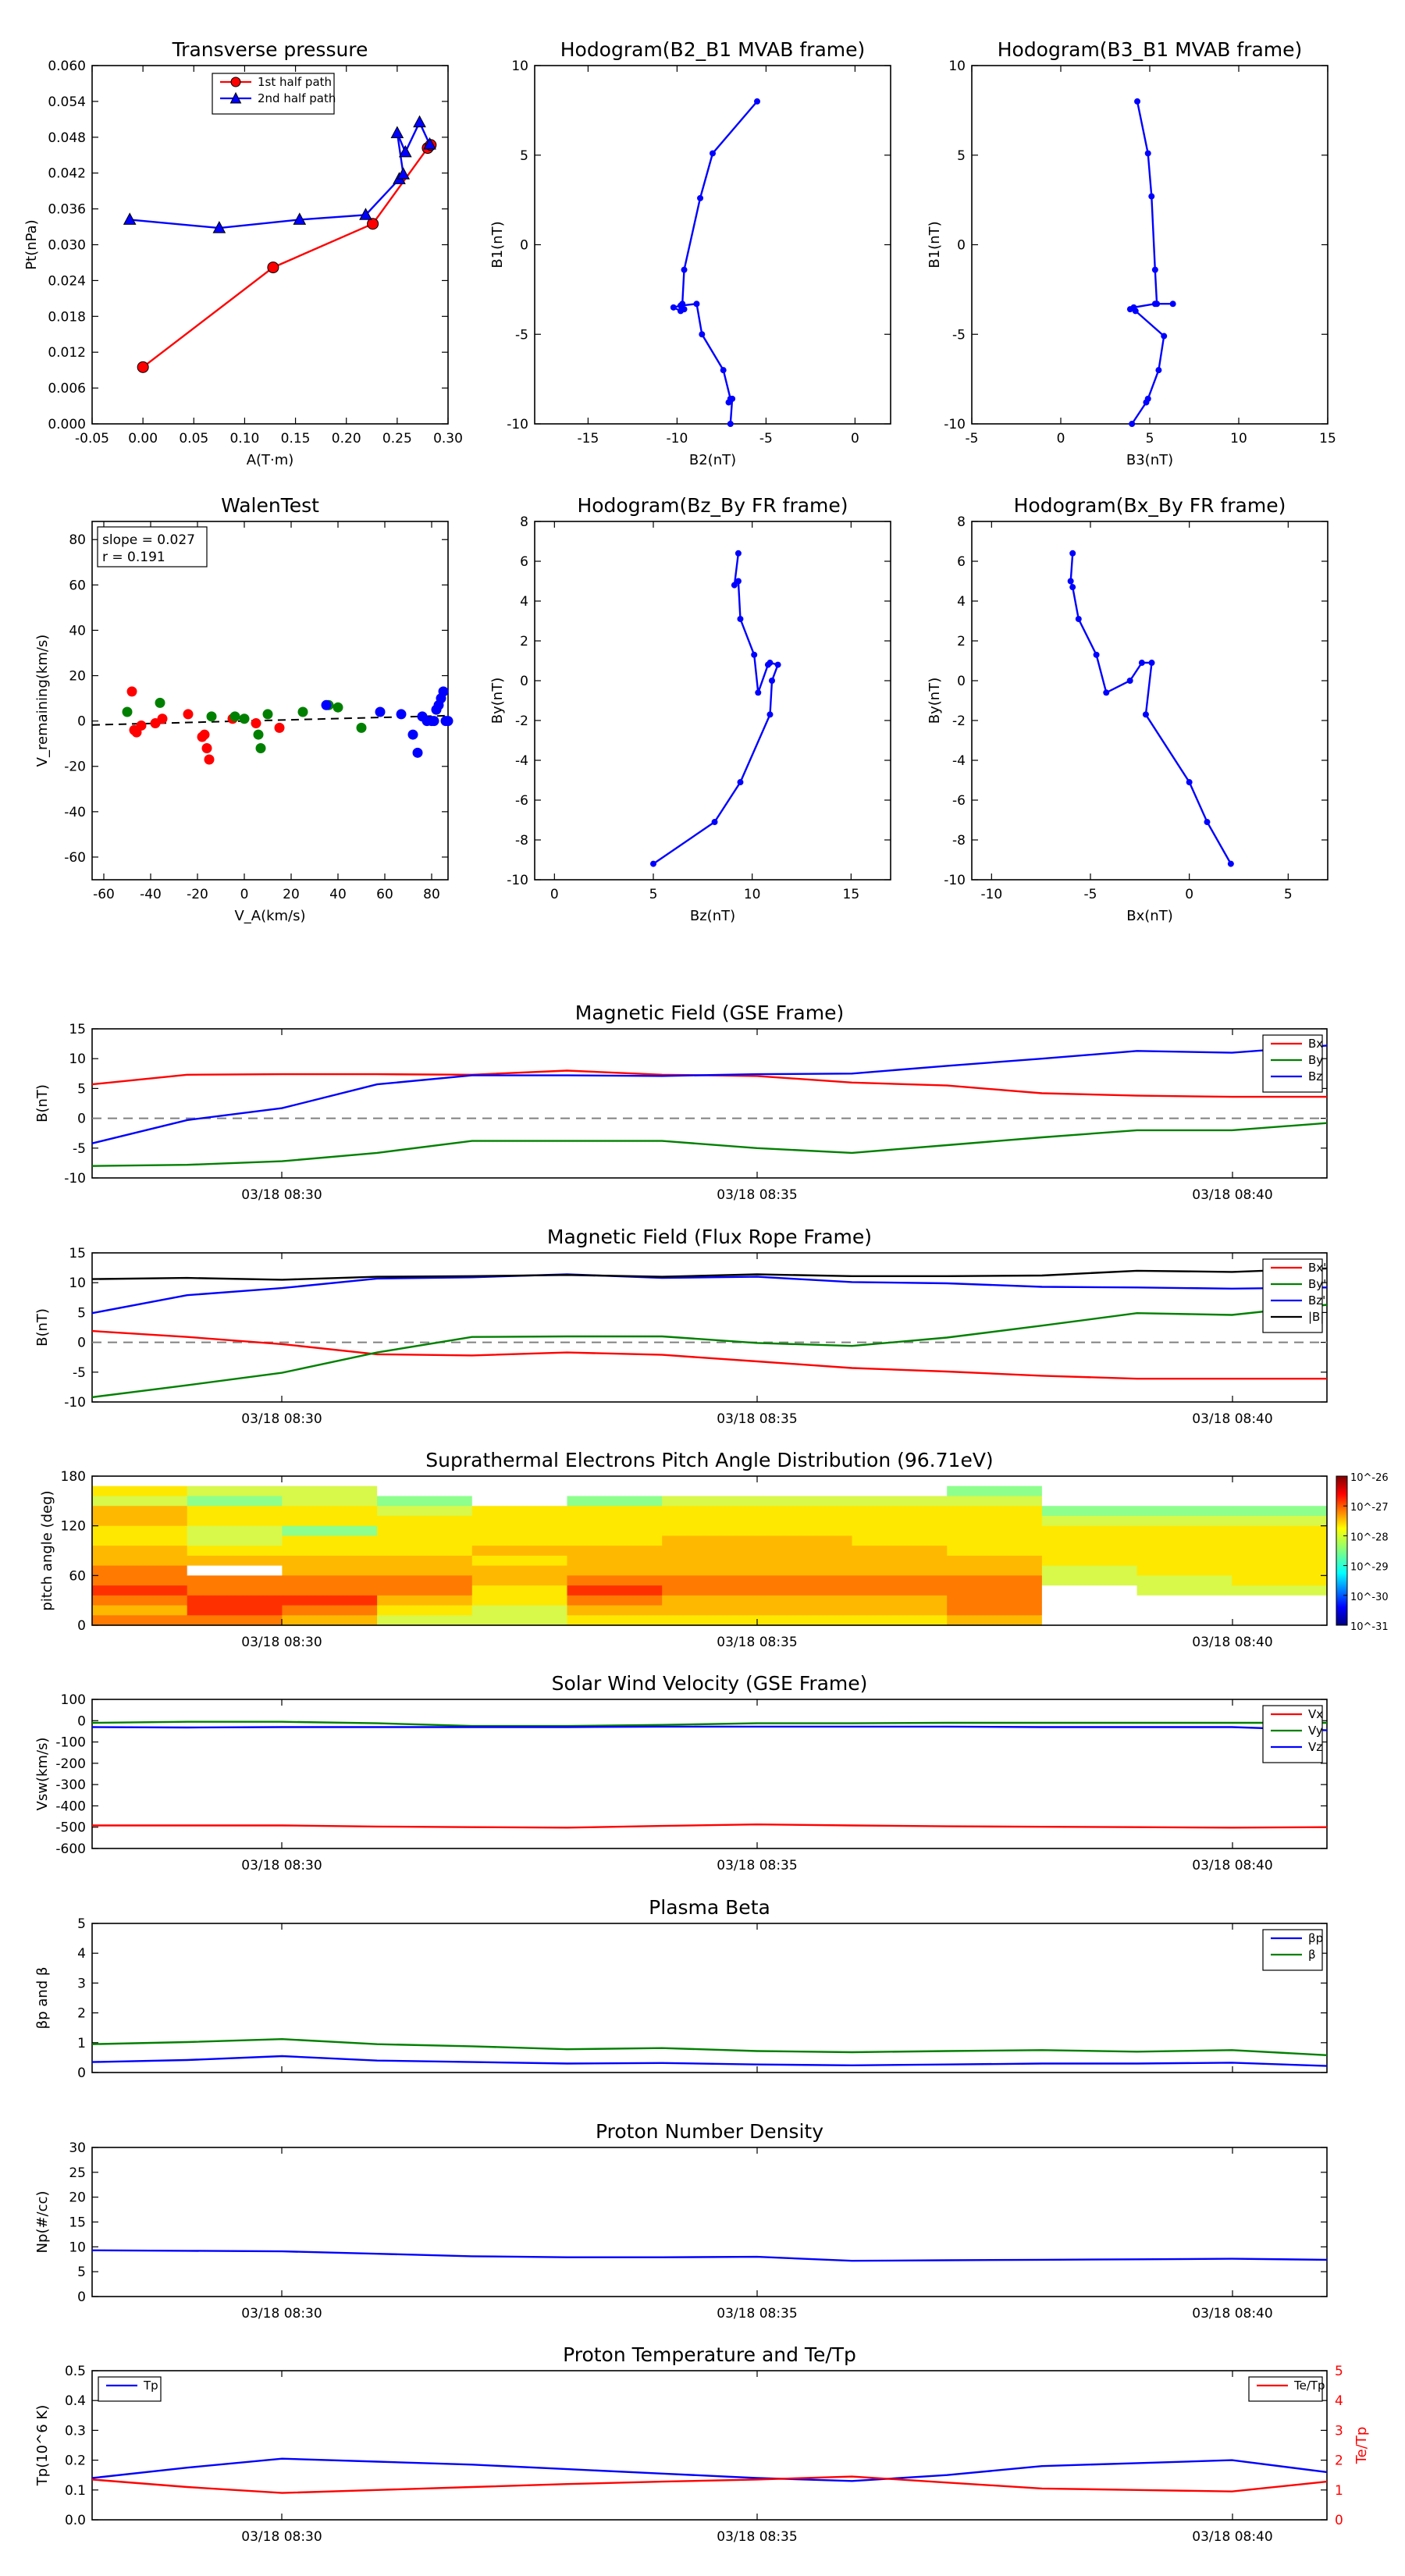 Image resolution: width=1405 pixels, height=2576 pixels. Describe the element at coordinates (134, 557) in the screenshot. I see `annotation-r: r = 0.191` at that location.